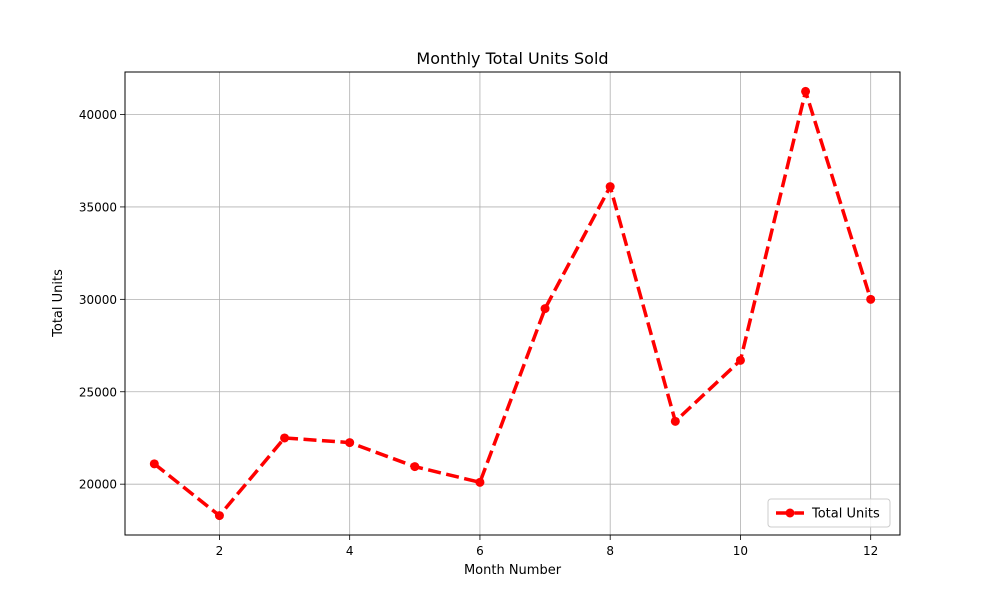 Image resolution: width=1000 pixels, height=604 pixels. Describe the element at coordinates (513, 570) in the screenshot. I see `x-axis-label: Month Number` at that location.